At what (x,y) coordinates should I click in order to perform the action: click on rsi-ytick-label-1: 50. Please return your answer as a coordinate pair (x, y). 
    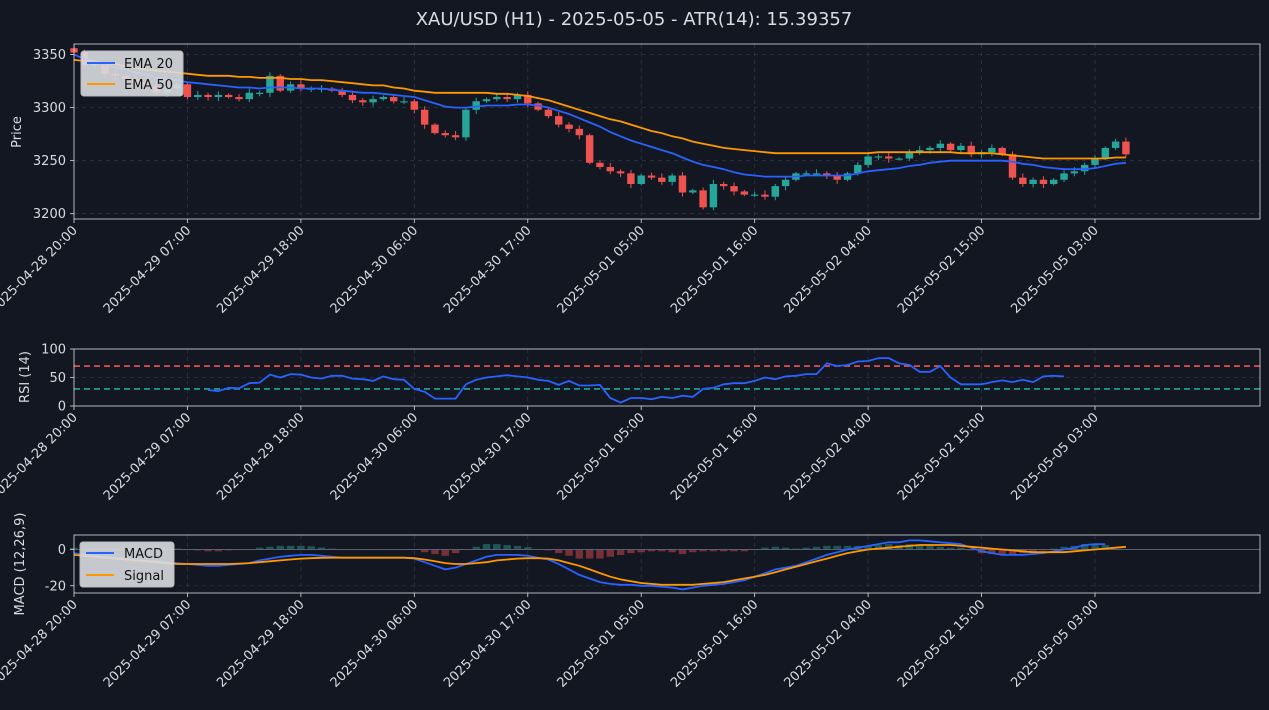
    Looking at the image, I should click on (57, 378).